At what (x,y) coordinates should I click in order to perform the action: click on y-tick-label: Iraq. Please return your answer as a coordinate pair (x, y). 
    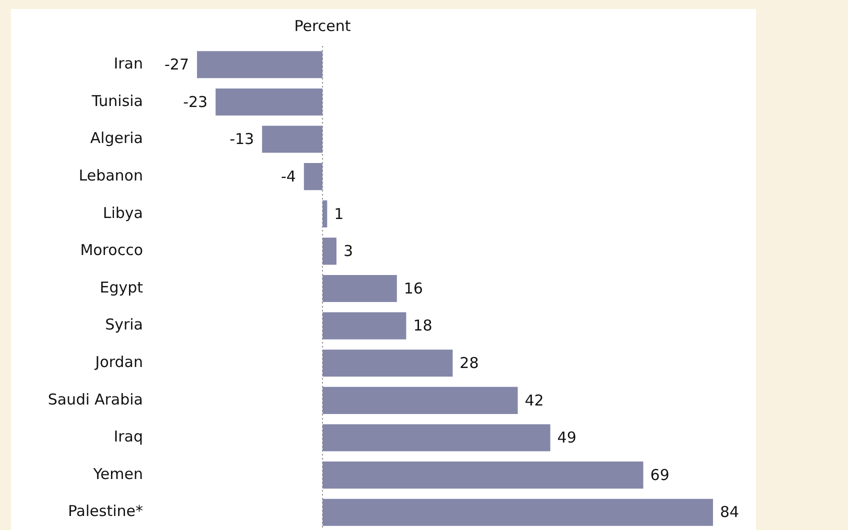
    Looking at the image, I should click on (128, 437).